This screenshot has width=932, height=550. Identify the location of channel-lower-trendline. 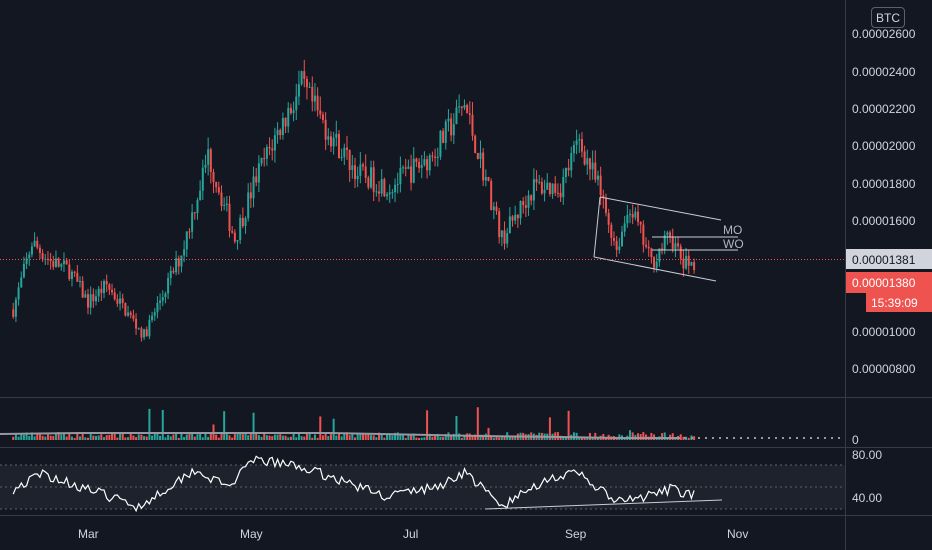
(655, 269).